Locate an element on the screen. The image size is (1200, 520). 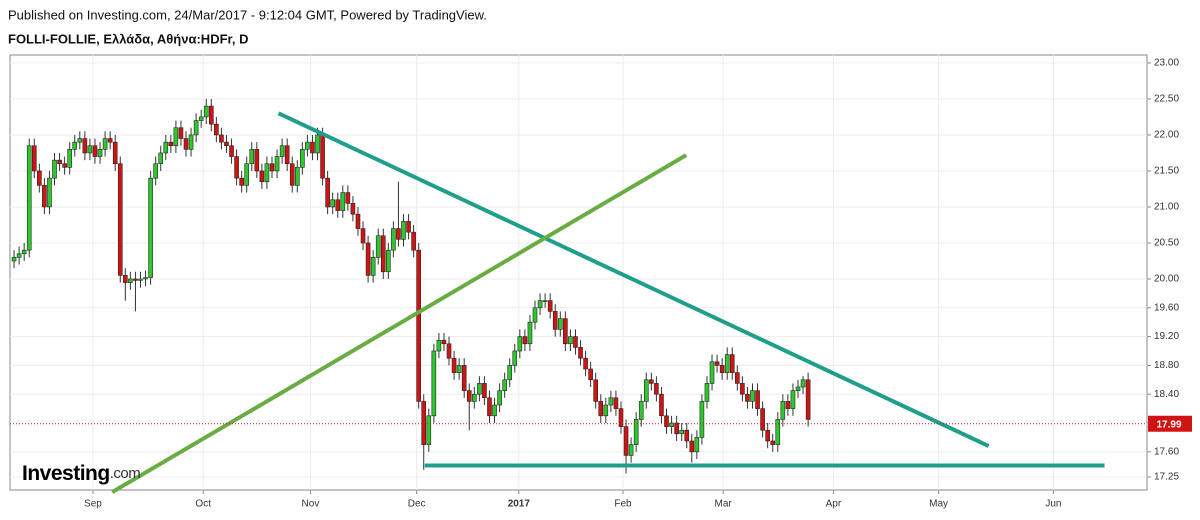
x-tick-label: Jun is located at coordinates (1053, 504).